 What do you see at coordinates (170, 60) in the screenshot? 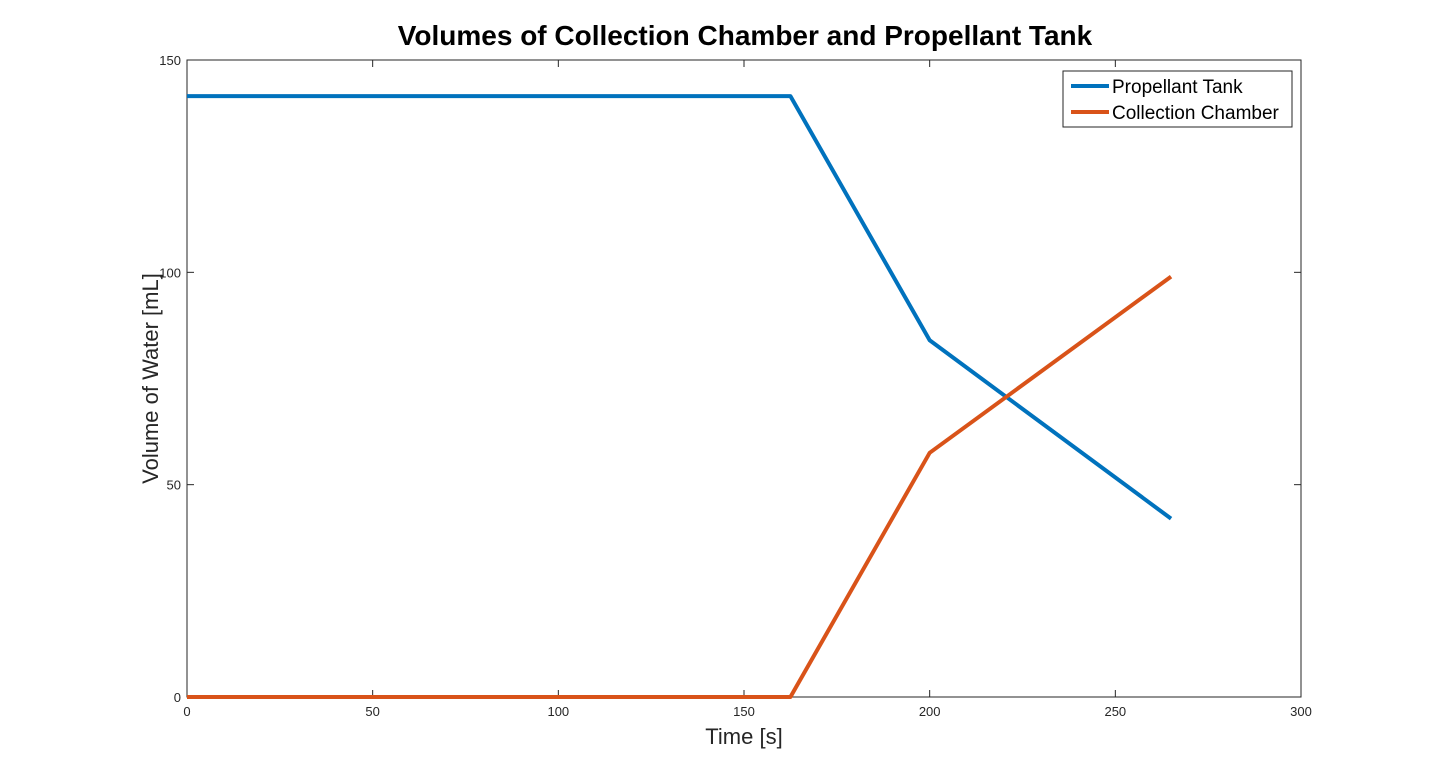
I see `y-tick-label: 150` at bounding box center [170, 60].